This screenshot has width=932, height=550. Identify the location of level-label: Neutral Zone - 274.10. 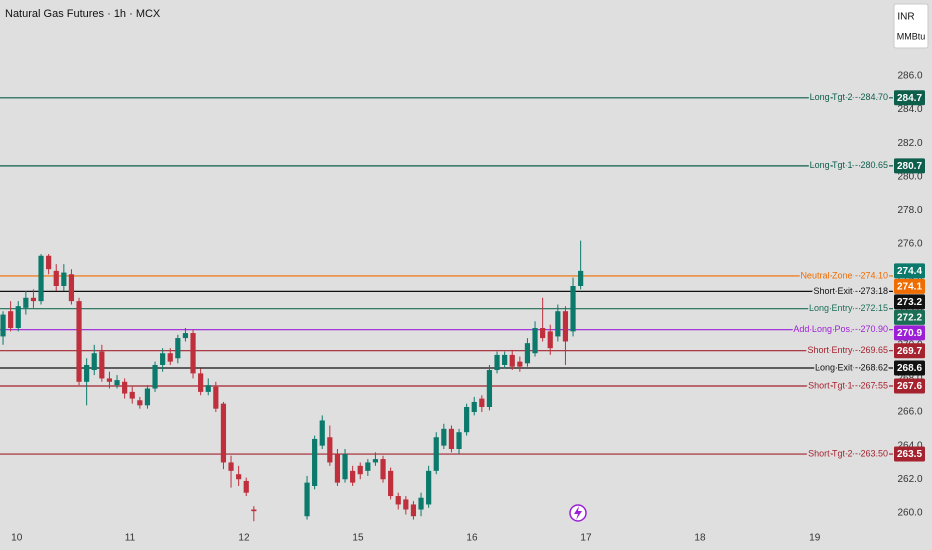
(844, 275).